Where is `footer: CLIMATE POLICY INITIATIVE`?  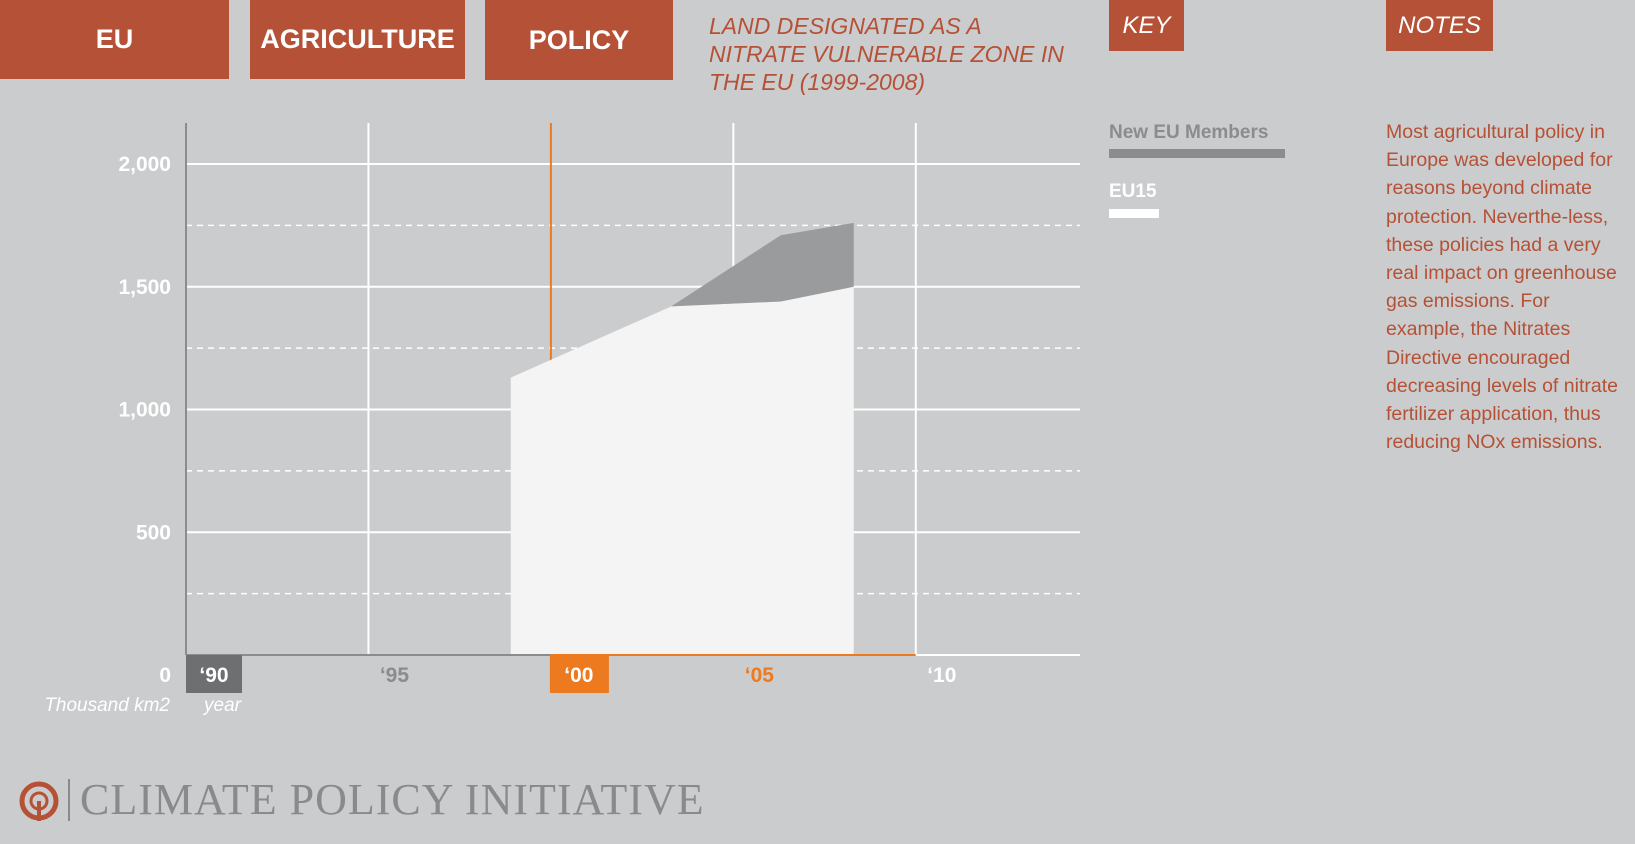 footer: CLIMATE POLICY INITIATIVE is located at coordinates (361, 800).